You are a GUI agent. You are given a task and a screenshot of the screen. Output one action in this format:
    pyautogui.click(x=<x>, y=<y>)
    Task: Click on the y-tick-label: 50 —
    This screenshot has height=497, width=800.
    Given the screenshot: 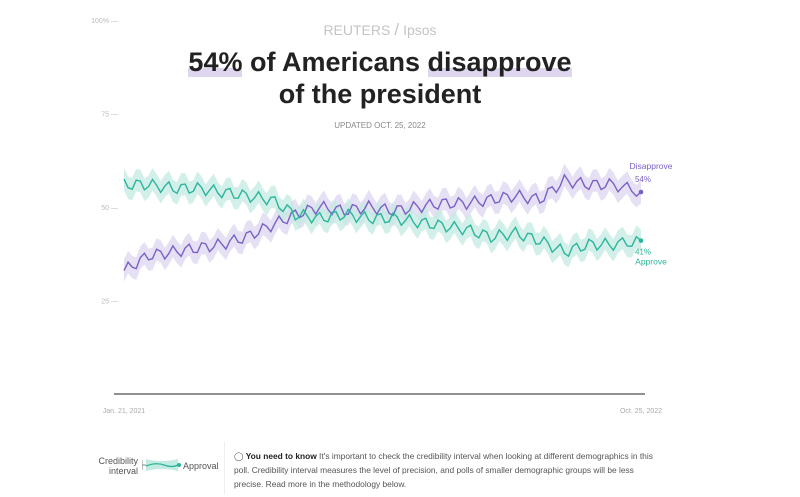 What is the action you would take?
    pyautogui.click(x=109, y=208)
    